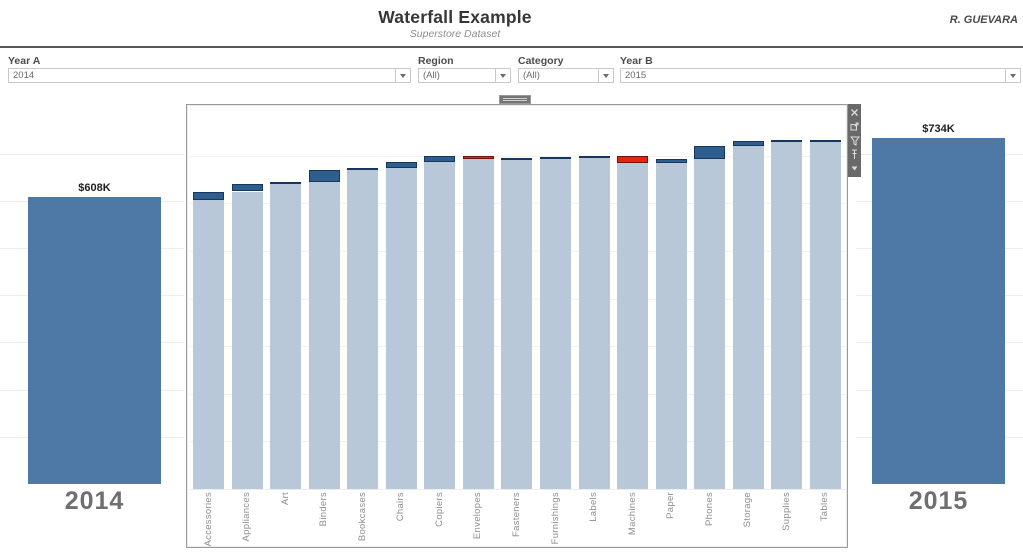  What do you see at coordinates (440, 159) in the screenshot?
I see `waterfall-delta-copiers` at bounding box center [440, 159].